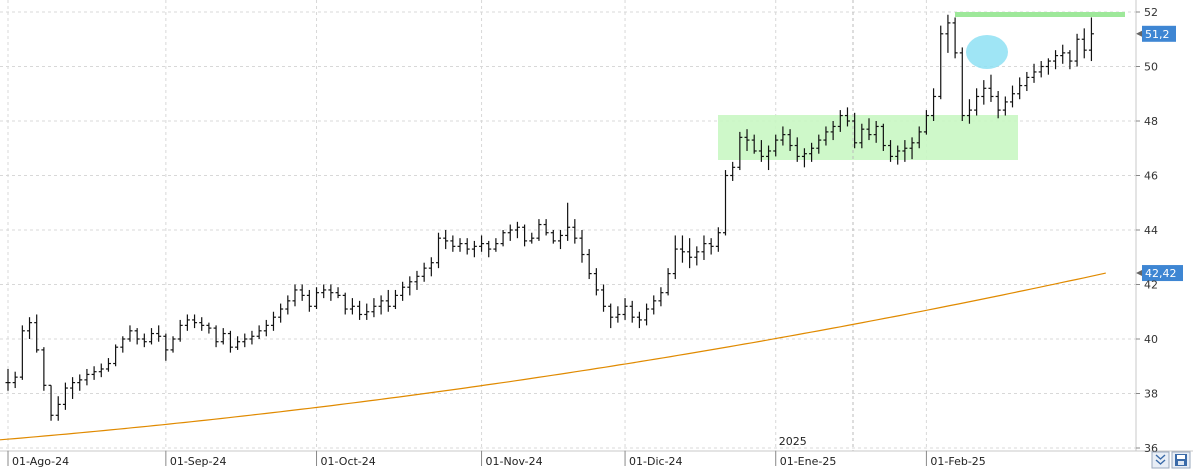  I want to click on consolidation-zone-rect, so click(868, 137).